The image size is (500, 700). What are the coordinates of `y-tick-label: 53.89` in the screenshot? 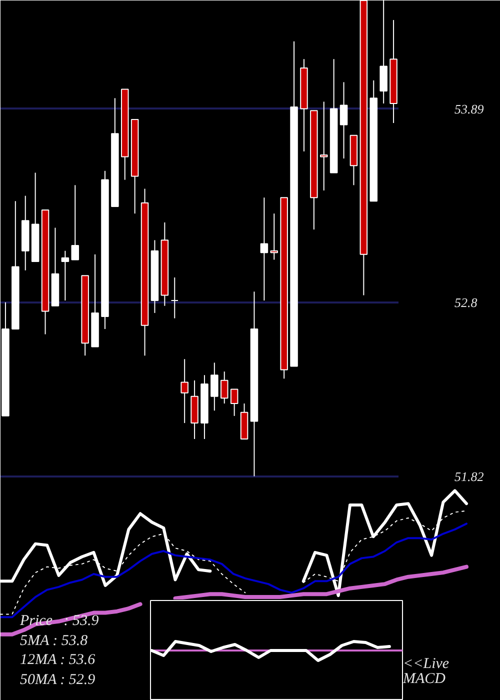 It's located at (469, 108).